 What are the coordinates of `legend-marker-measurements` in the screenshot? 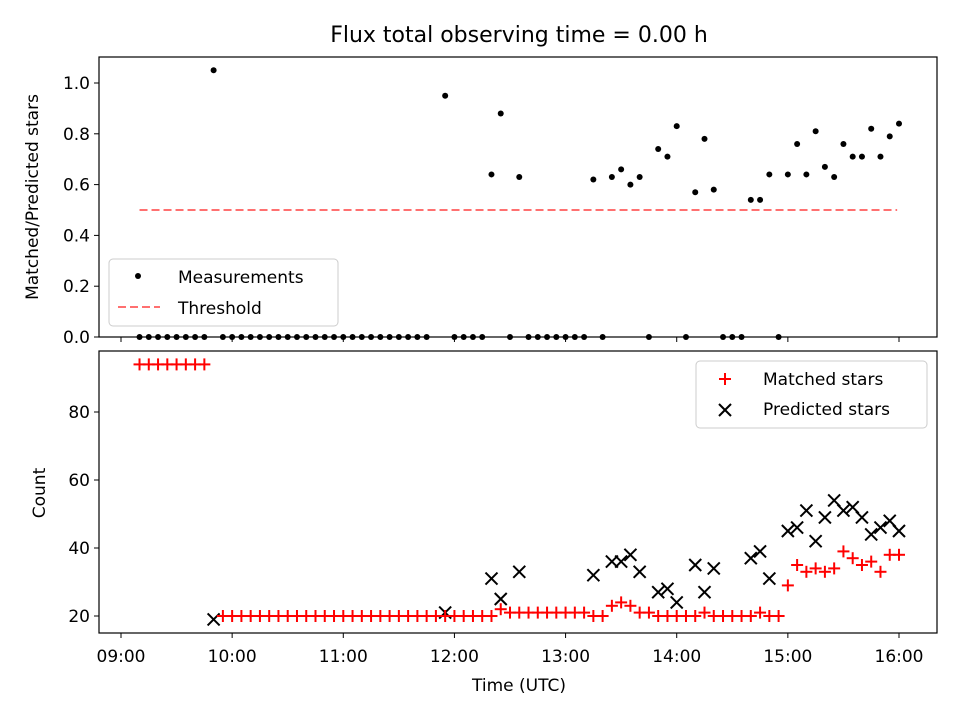 It's located at (138, 276).